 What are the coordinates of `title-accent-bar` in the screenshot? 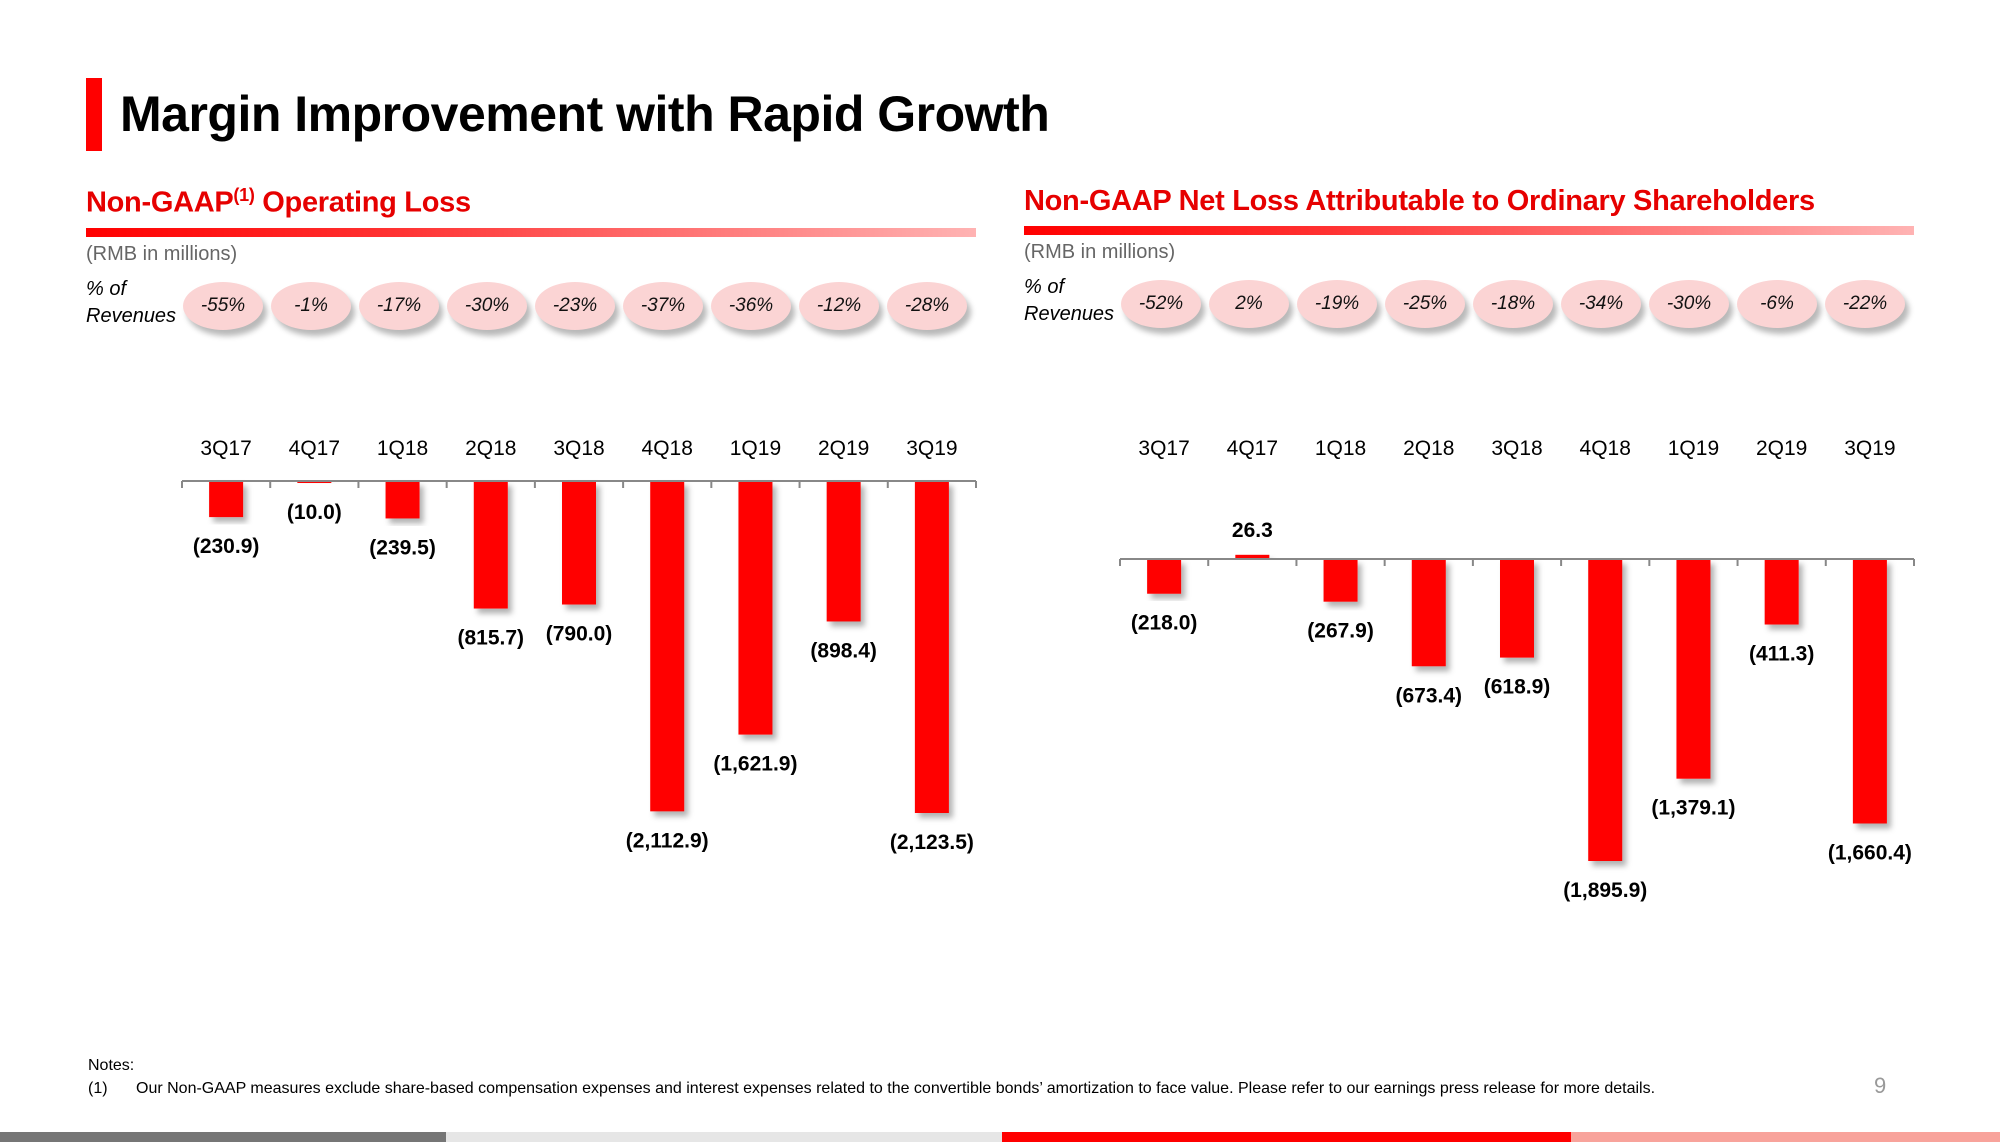 It's located at (94, 114).